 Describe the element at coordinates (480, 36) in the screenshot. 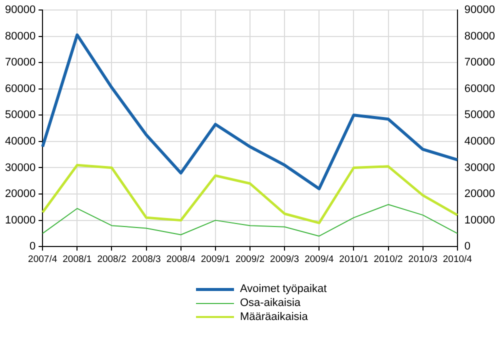

I see `y2-tick-label: 80000` at that location.